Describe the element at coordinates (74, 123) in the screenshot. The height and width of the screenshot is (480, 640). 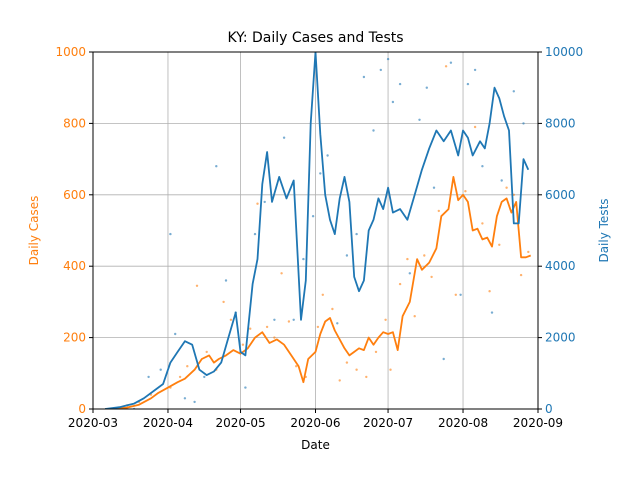
I see `left-tick-label: 800` at that location.